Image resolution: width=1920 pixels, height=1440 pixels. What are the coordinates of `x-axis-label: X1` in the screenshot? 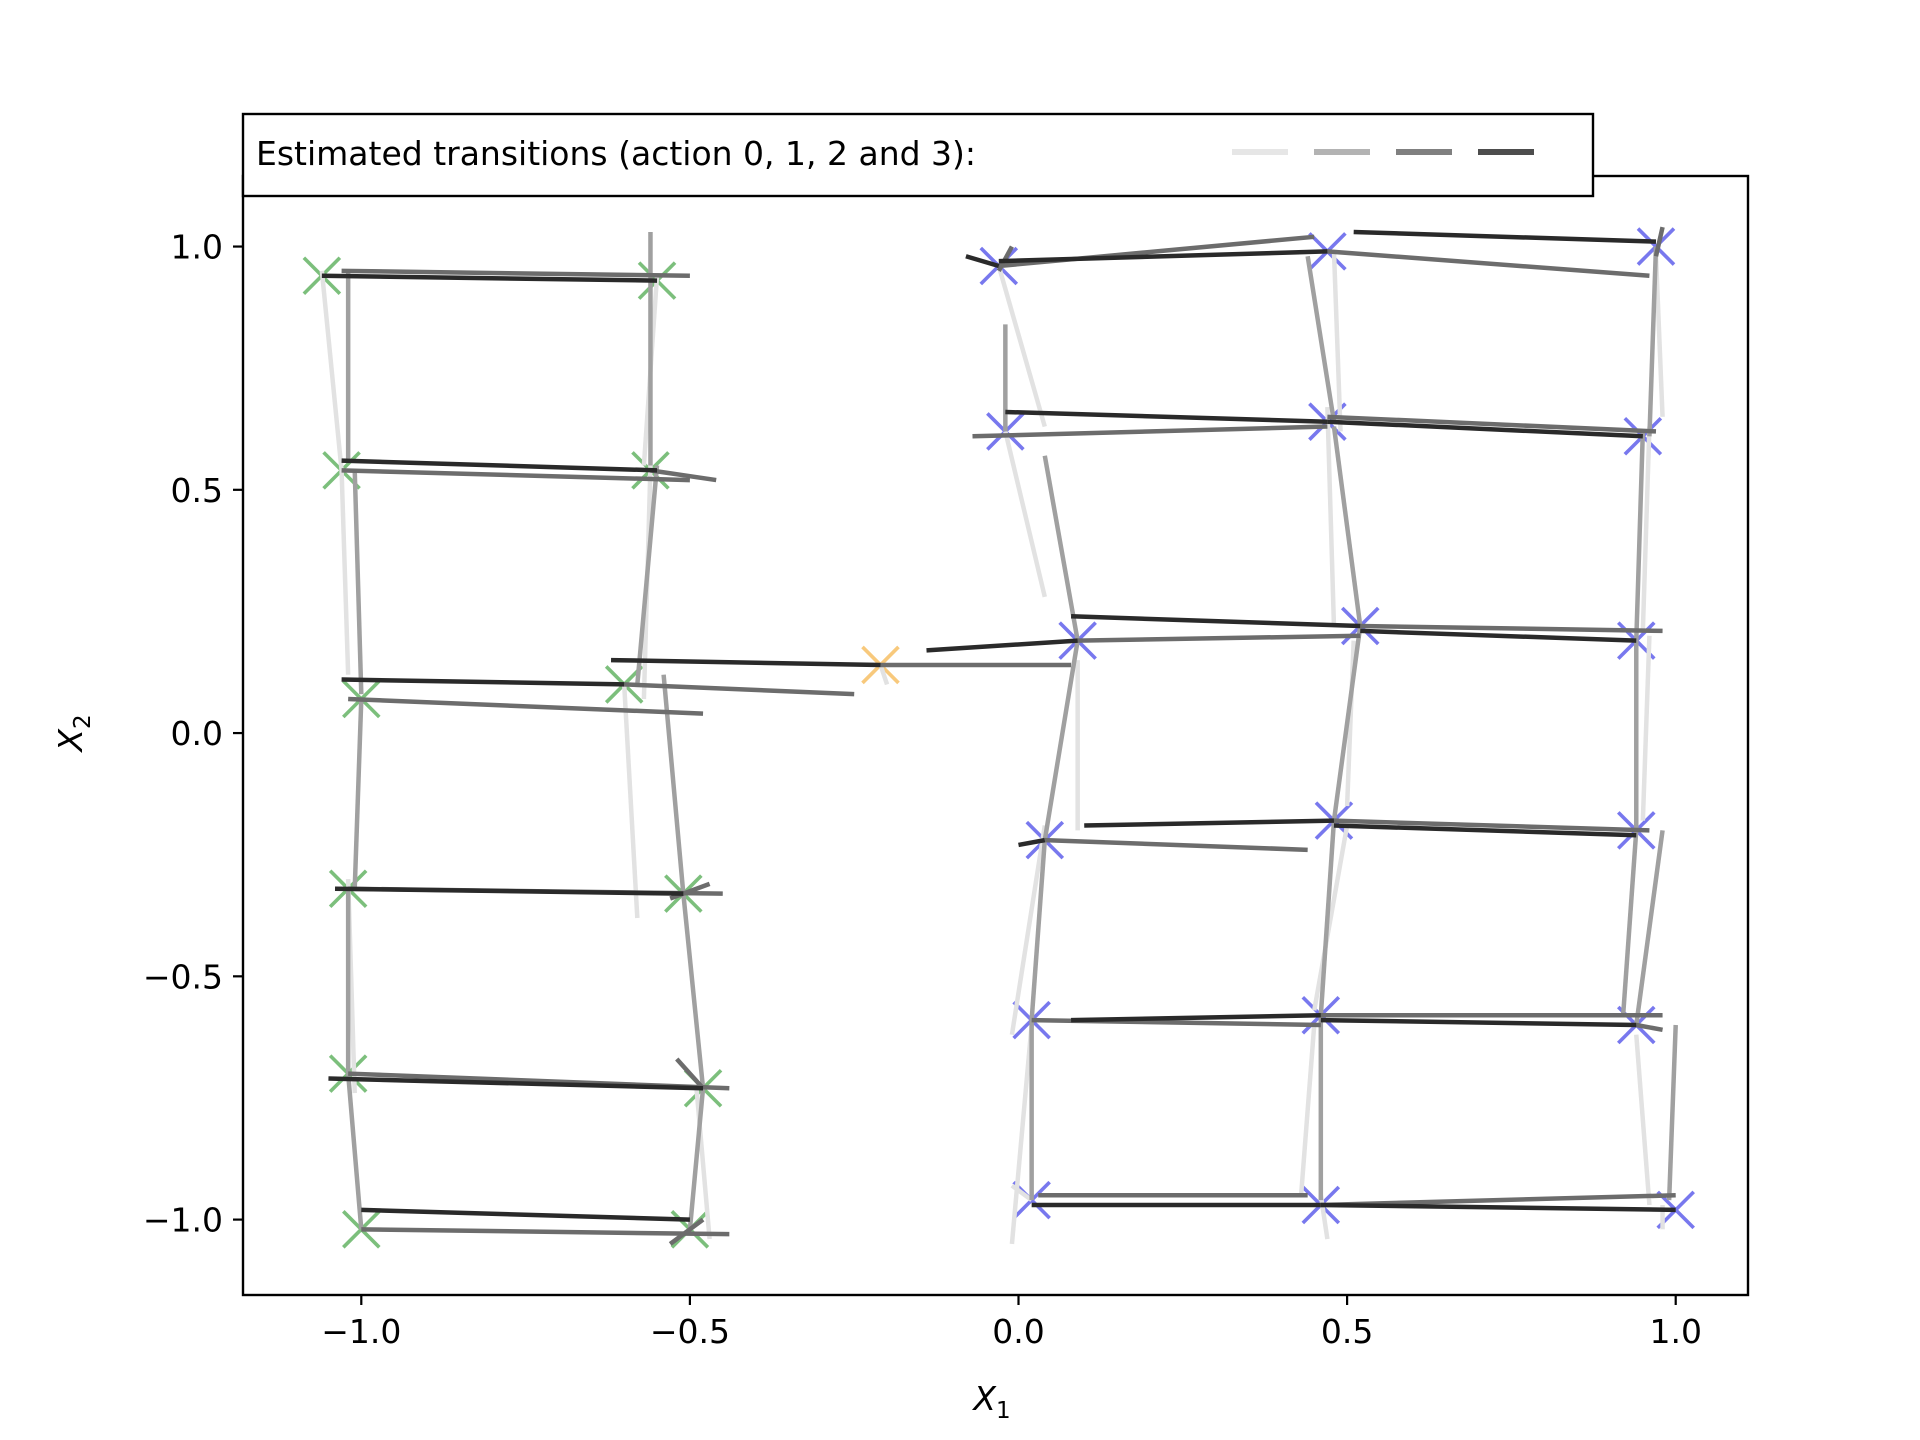 It's located at (990, 1401).